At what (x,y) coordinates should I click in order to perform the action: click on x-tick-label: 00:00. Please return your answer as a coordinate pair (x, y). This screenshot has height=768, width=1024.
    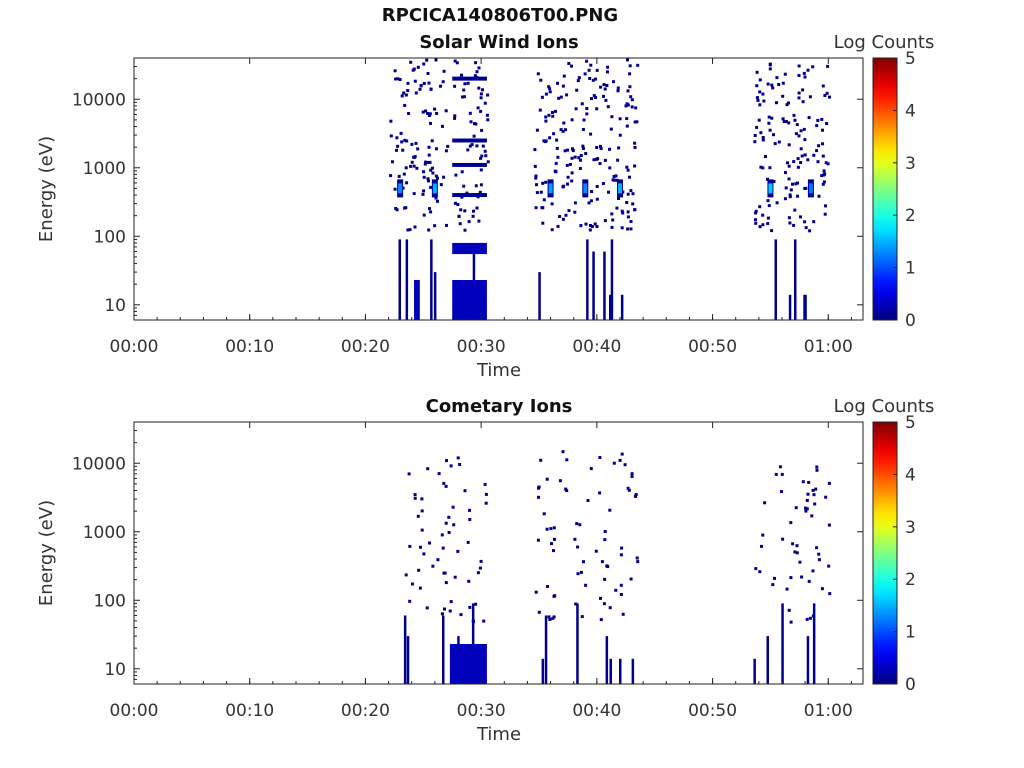
    Looking at the image, I should click on (134, 347).